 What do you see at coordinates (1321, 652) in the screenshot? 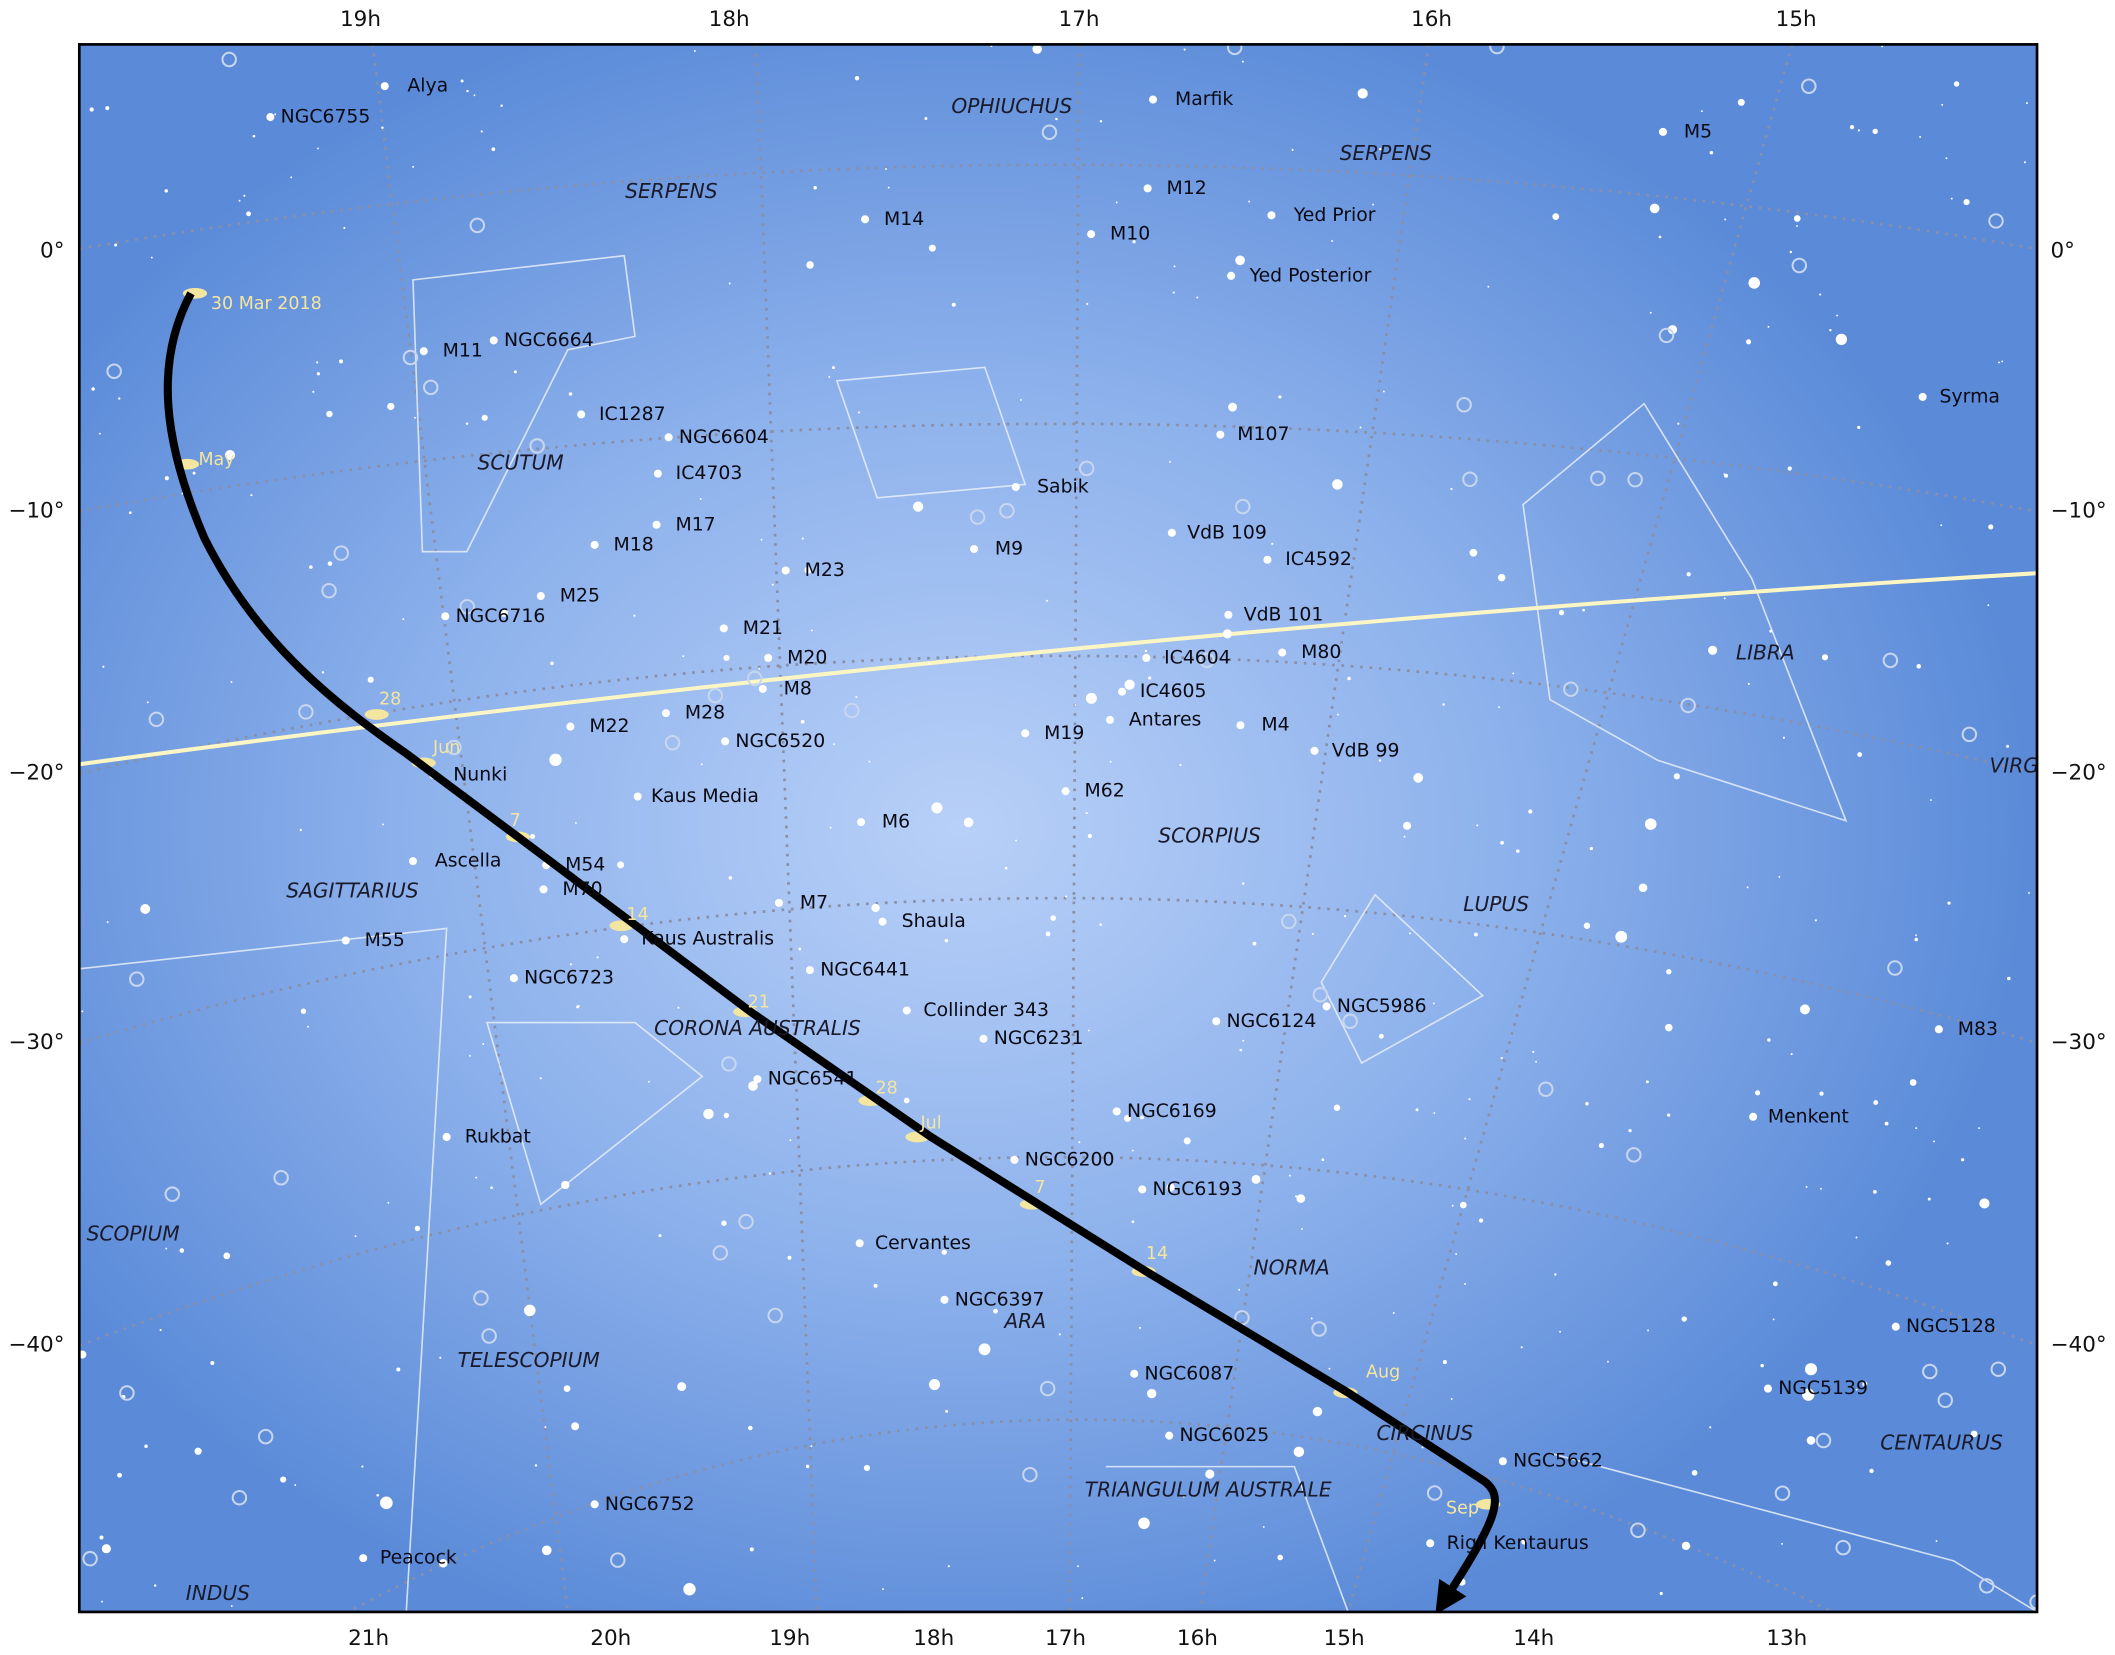
I see `object-label: M80` at bounding box center [1321, 652].